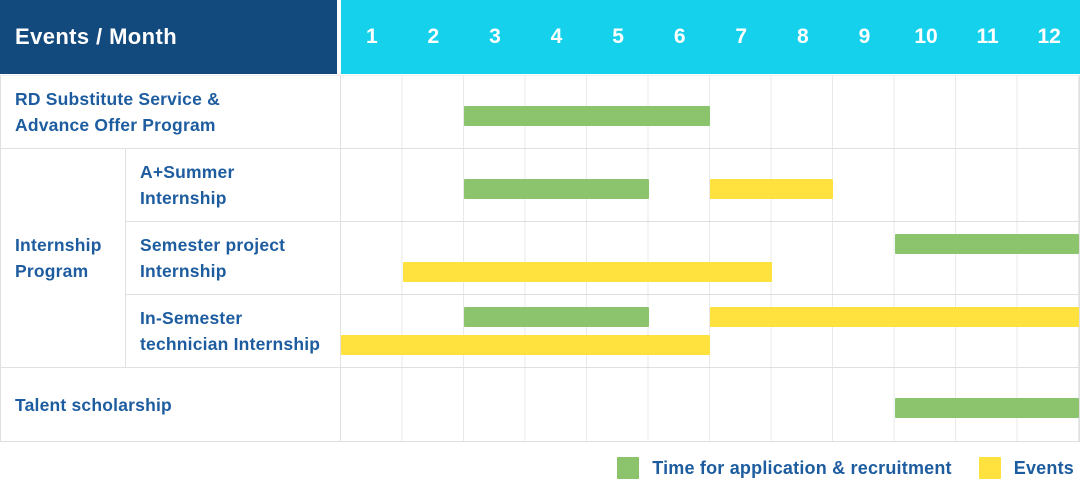 Image resolution: width=1080 pixels, height=494 pixels. I want to click on label-line: RD Substitute Service &, so click(117, 99).